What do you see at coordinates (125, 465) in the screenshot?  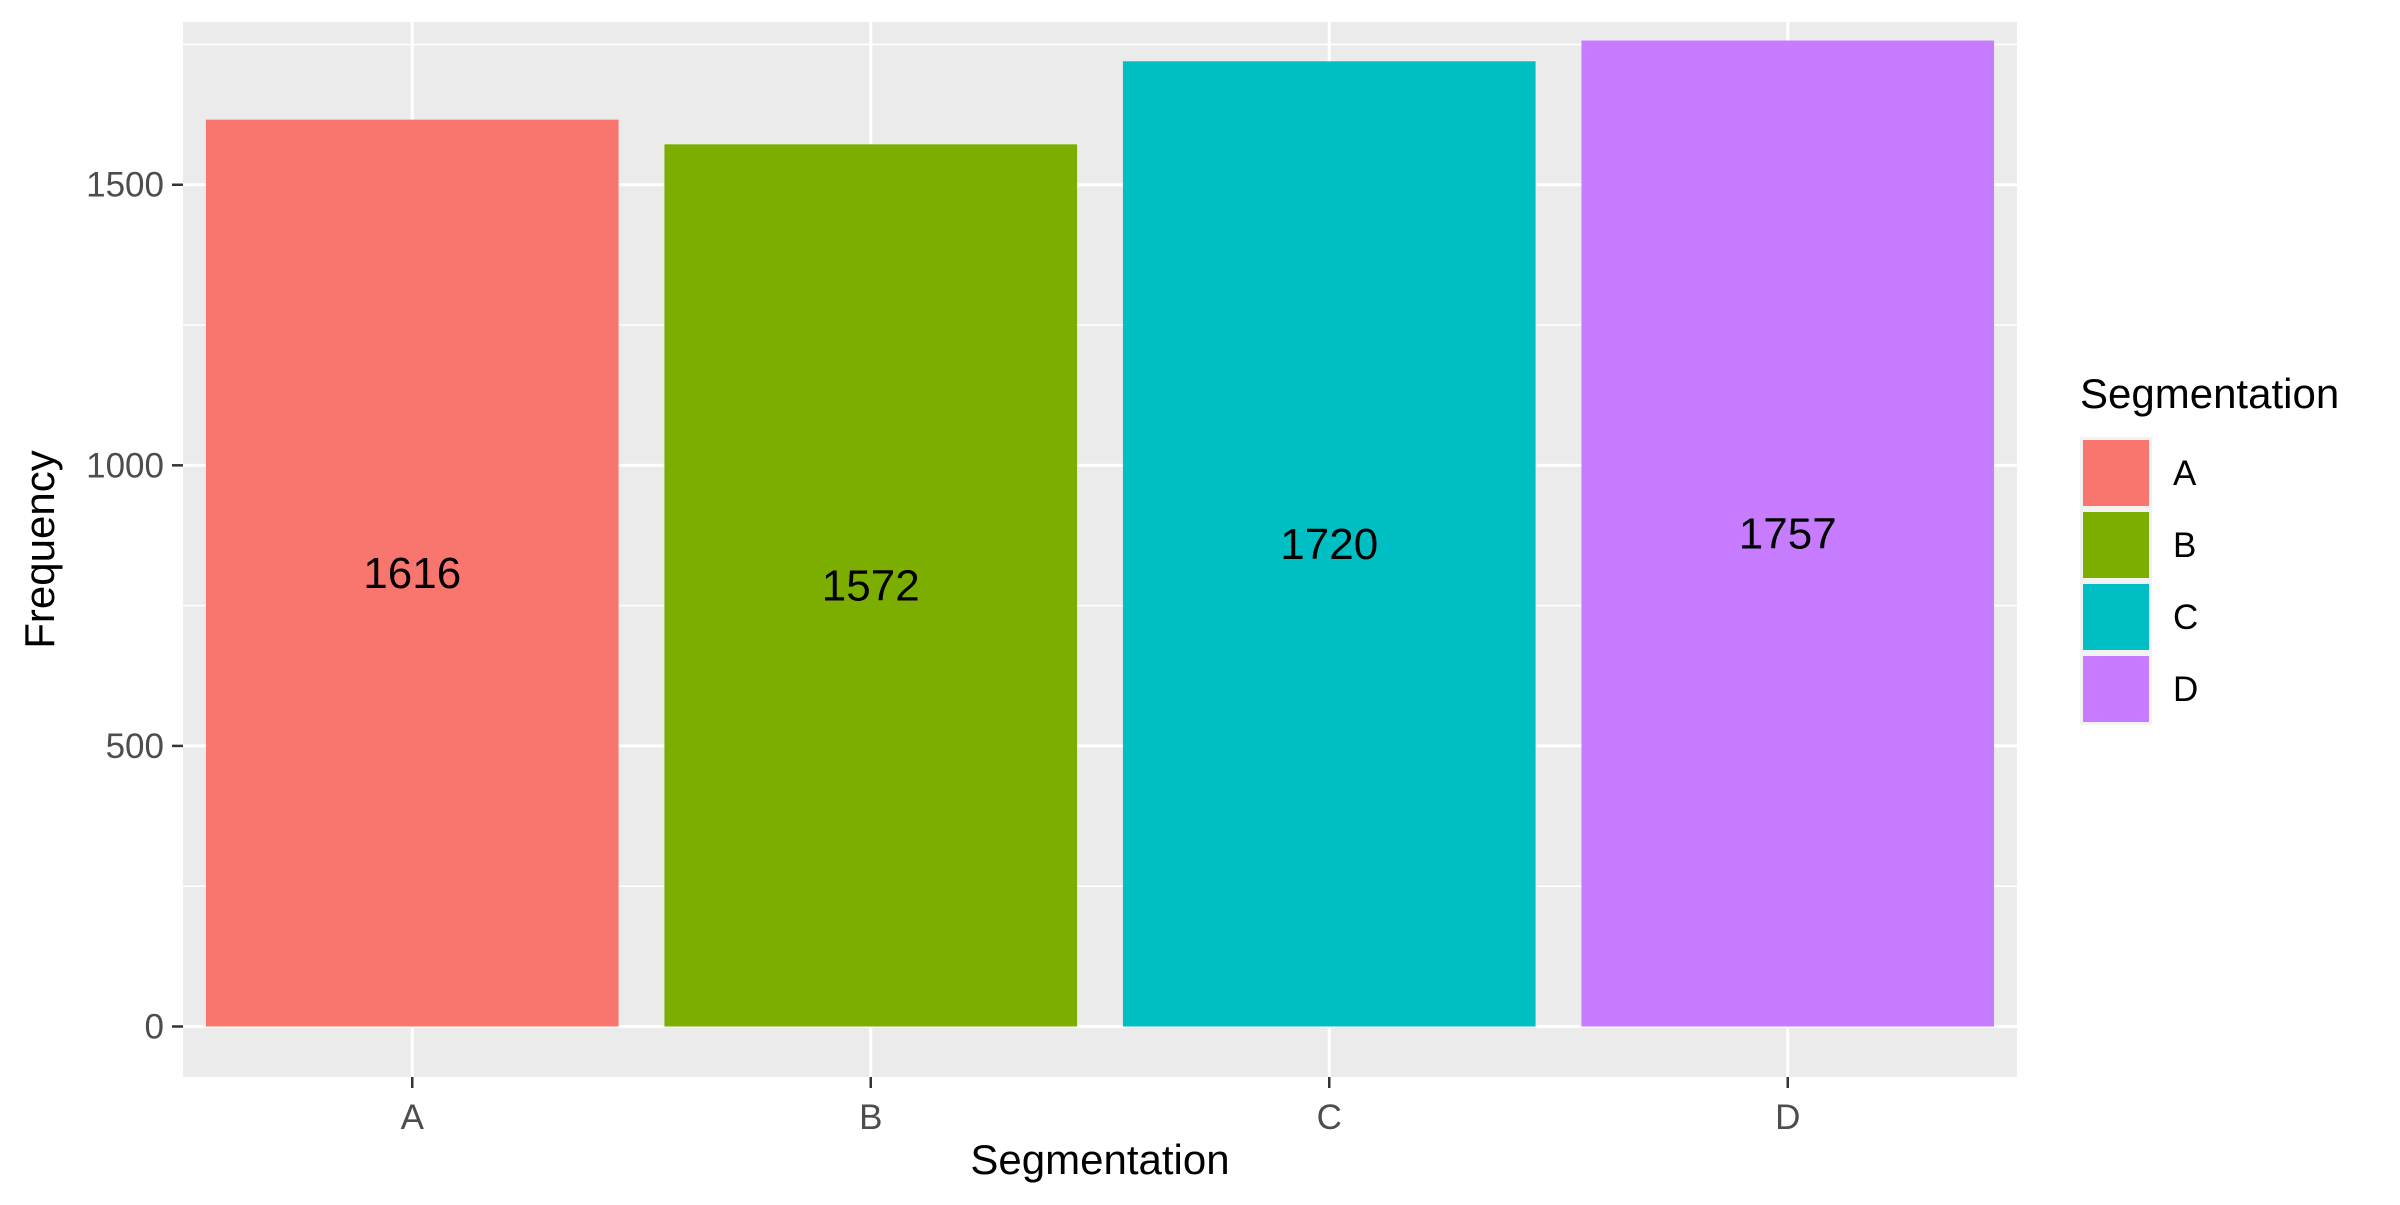 I see `y-tick-label: 1000` at bounding box center [125, 465].